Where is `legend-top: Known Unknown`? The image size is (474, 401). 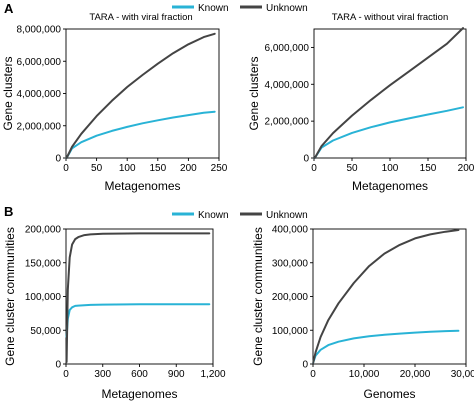 legend-top: Known Unknown is located at coordinates (240, 8).